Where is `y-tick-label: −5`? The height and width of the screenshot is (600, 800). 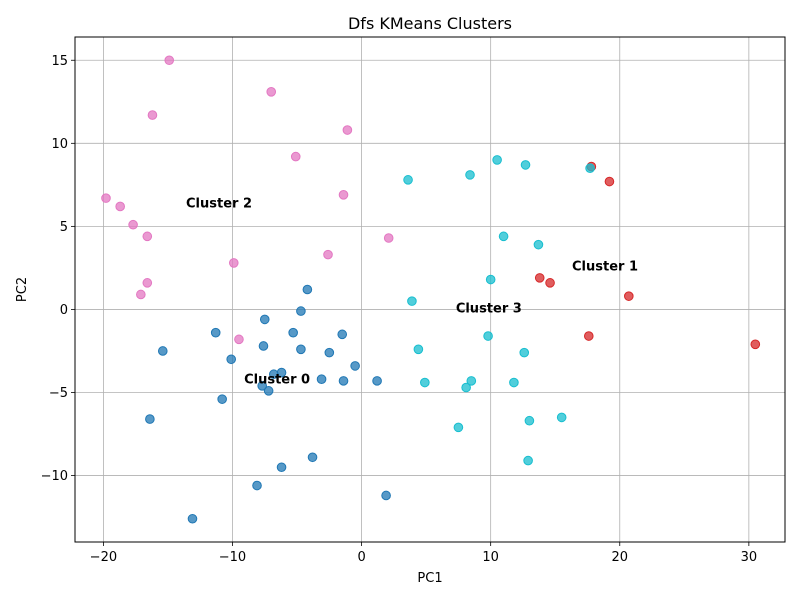
y-tick-label: −5 is located at coordinates (58, 393).